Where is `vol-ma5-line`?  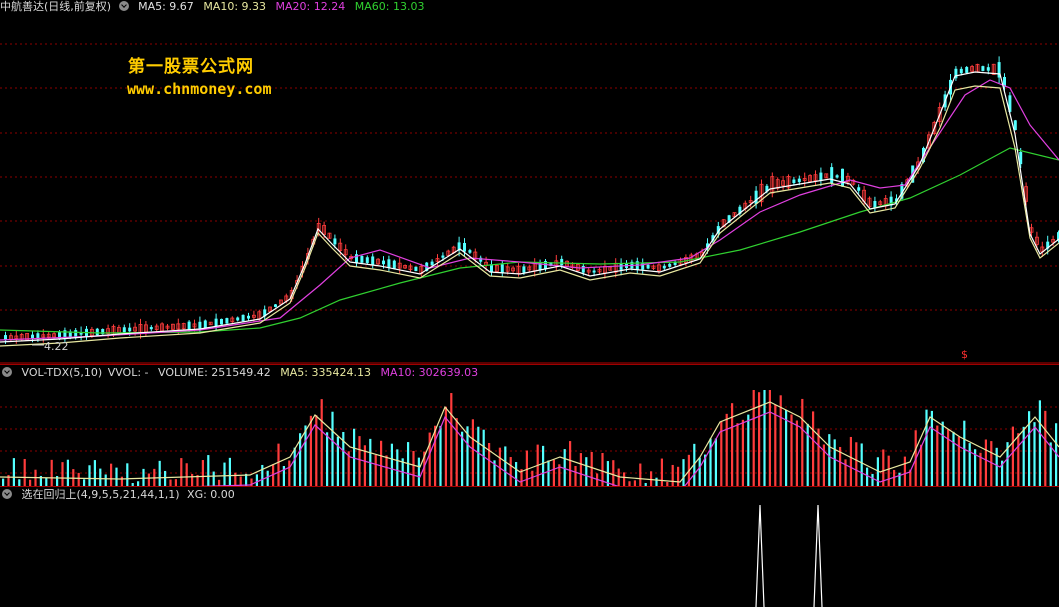 vol-ma5-line is located at coordinates (529, 442).